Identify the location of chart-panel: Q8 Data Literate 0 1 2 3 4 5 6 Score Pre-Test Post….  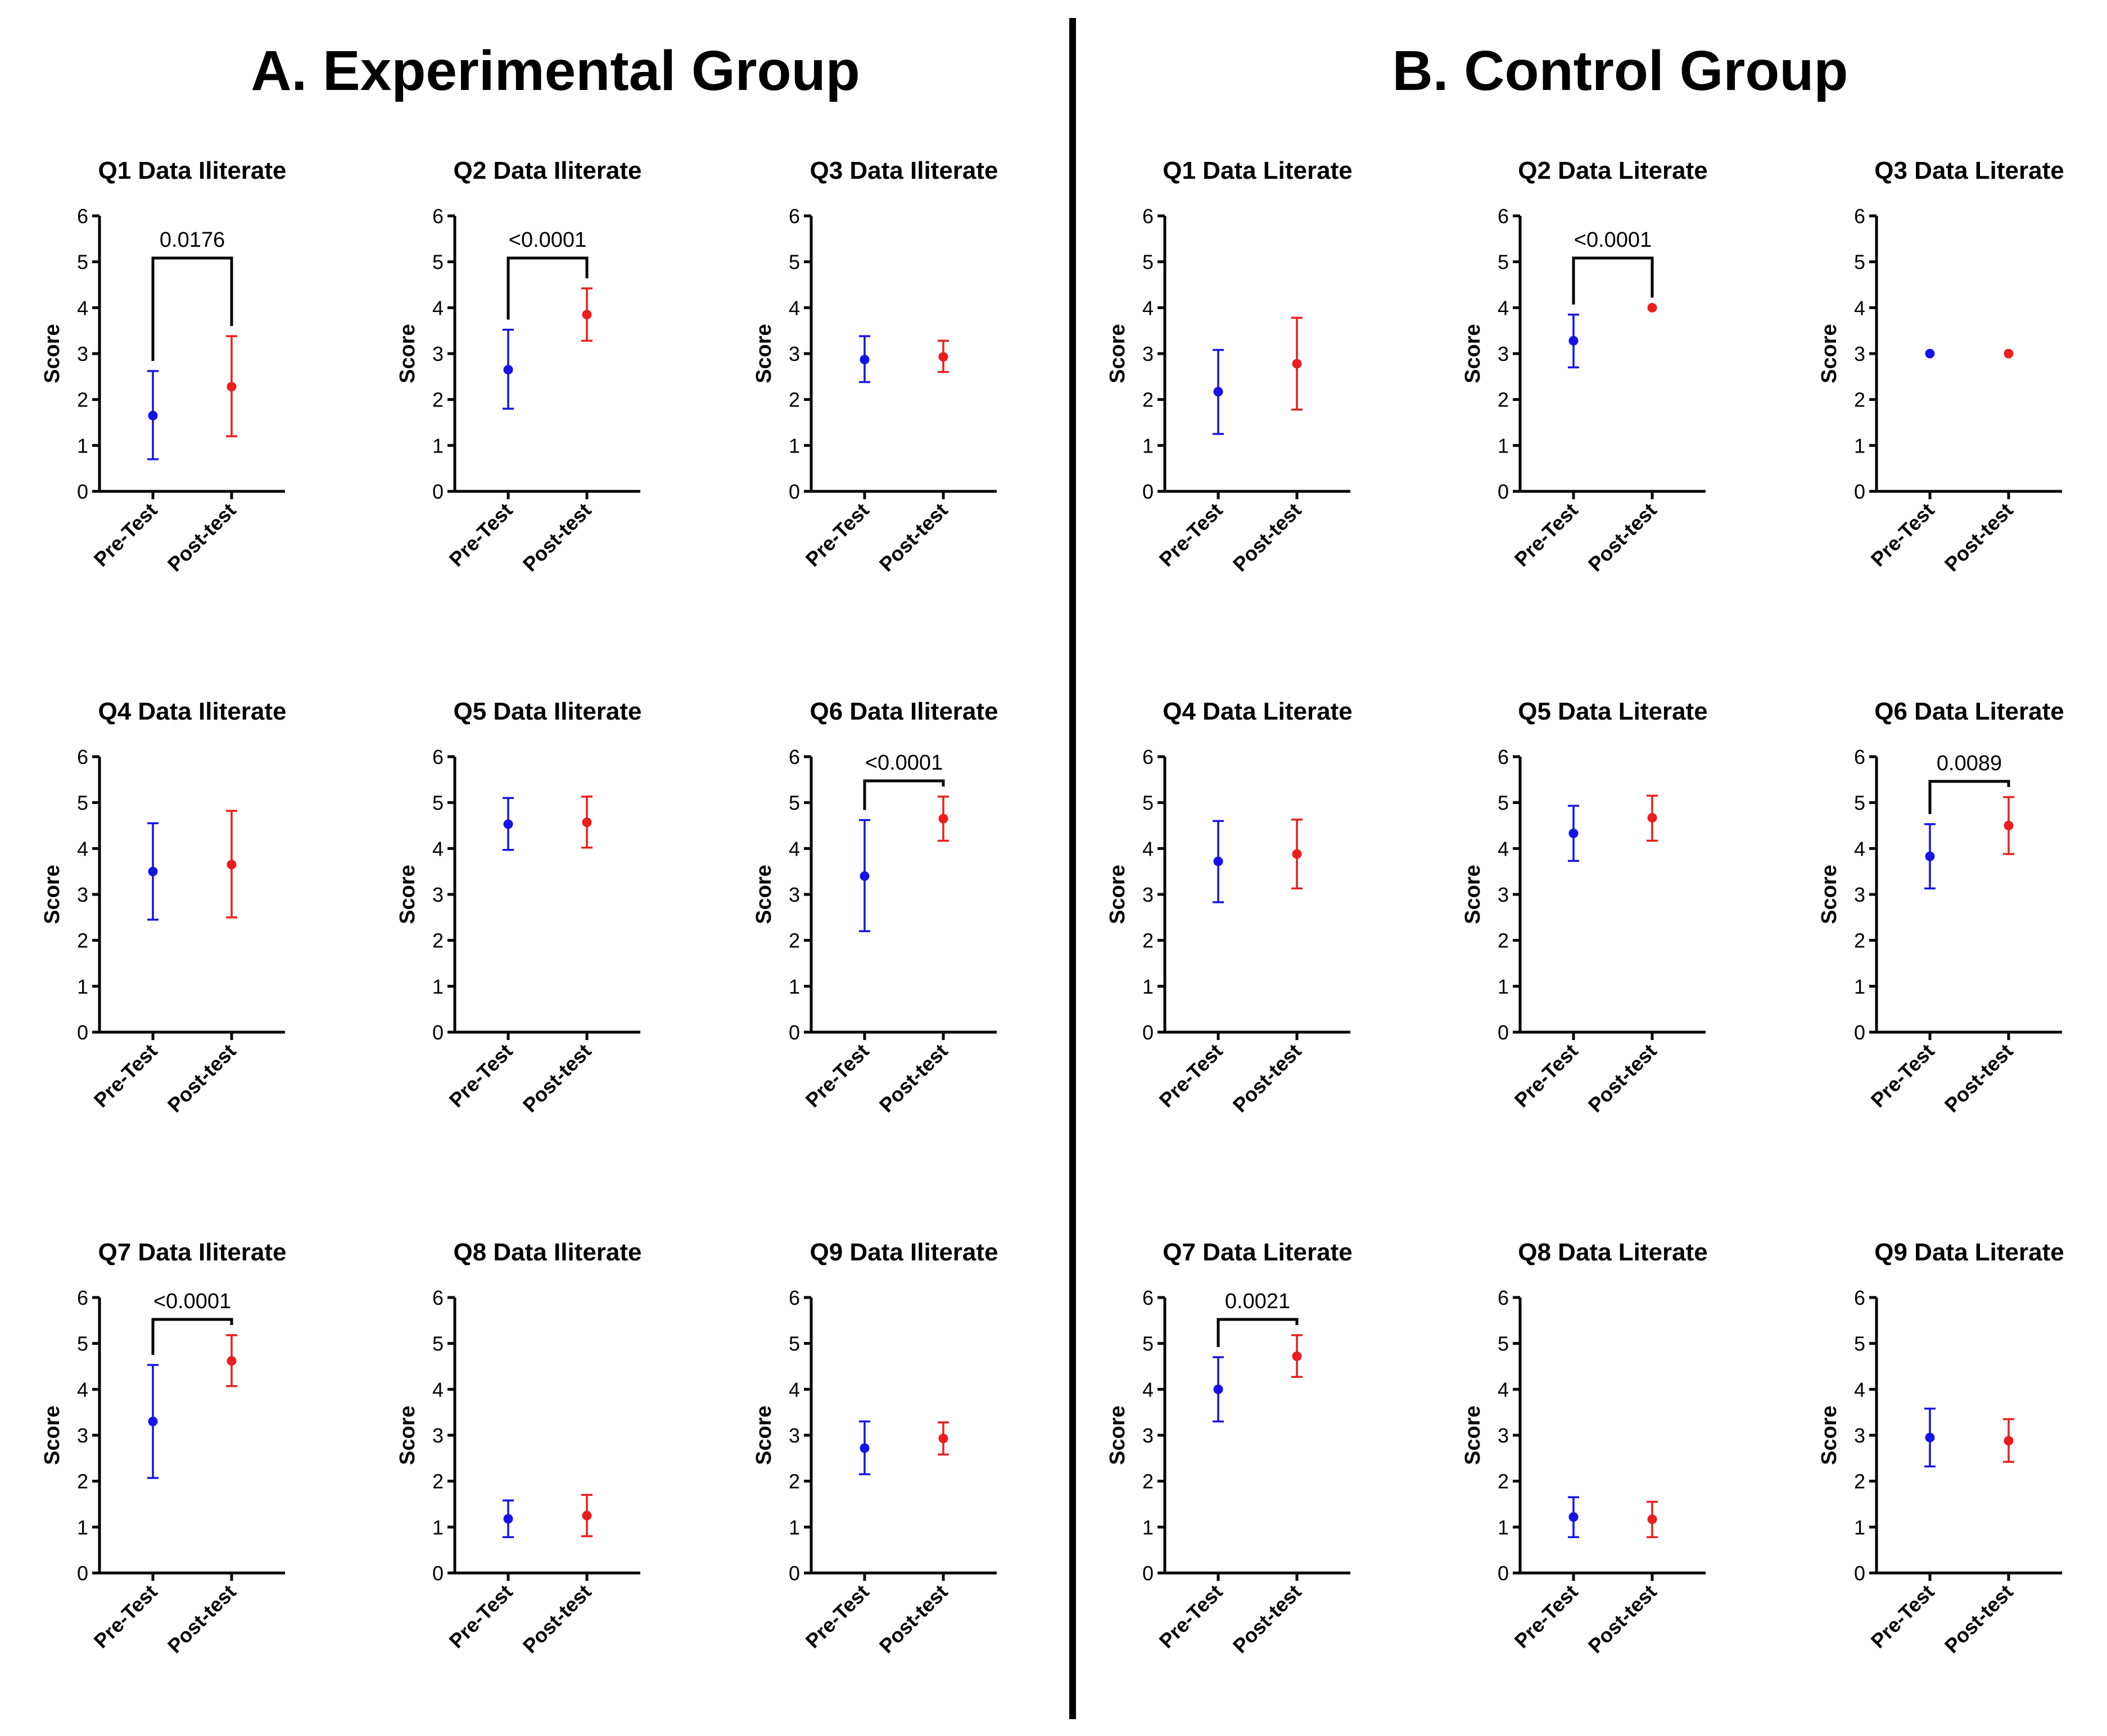
(1585, 1448).